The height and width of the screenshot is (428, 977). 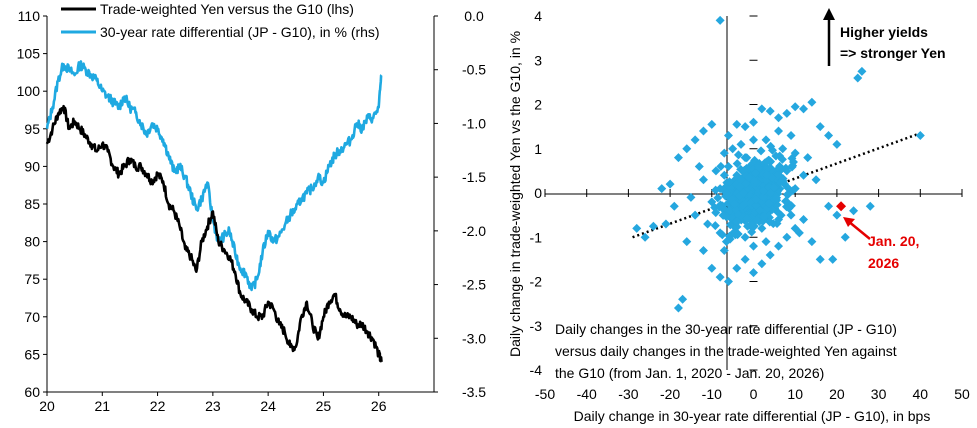 I want to click on highlight-date-label: Jan. 20,, so click(x=893, y=241).